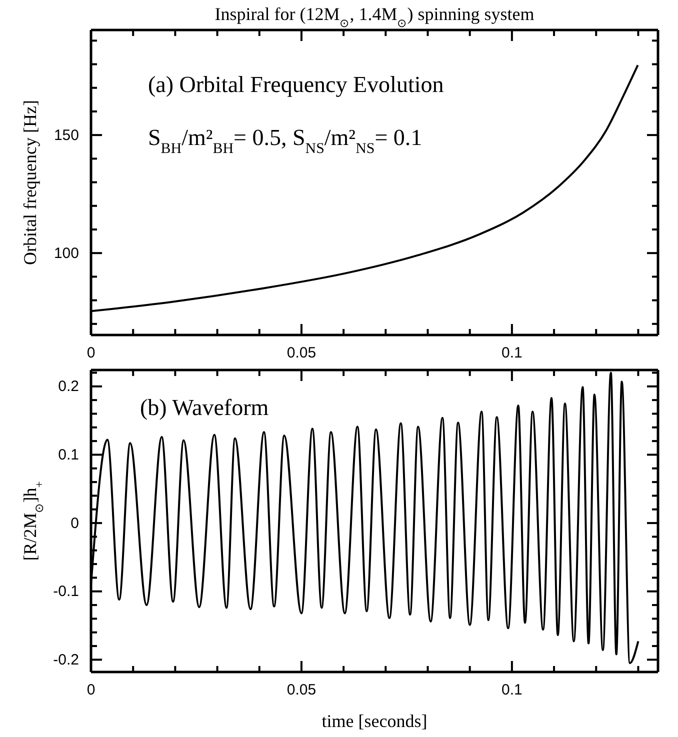 Image resolution: width=678 pixels, height=737 pixels. Describe the element at coordinates (204, 407) in the screenshot. I see `annotation: (b) Waveform` at that location.